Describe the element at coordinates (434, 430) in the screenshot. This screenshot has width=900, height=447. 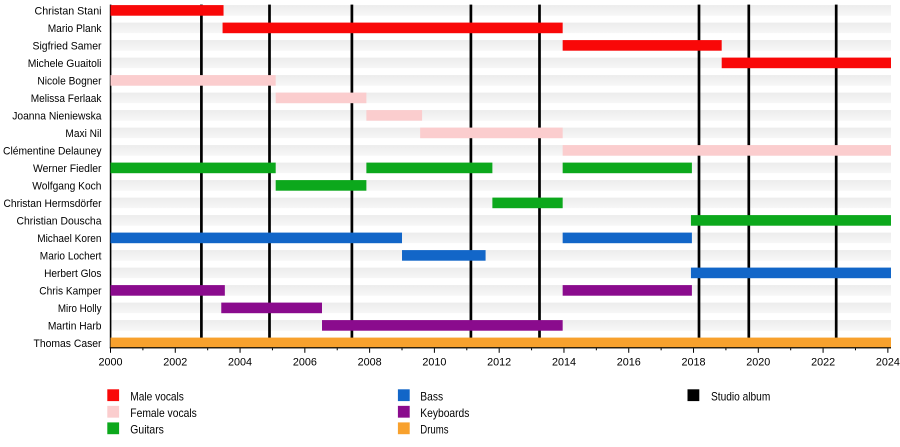
I see `svg-text: Drums` at that location.